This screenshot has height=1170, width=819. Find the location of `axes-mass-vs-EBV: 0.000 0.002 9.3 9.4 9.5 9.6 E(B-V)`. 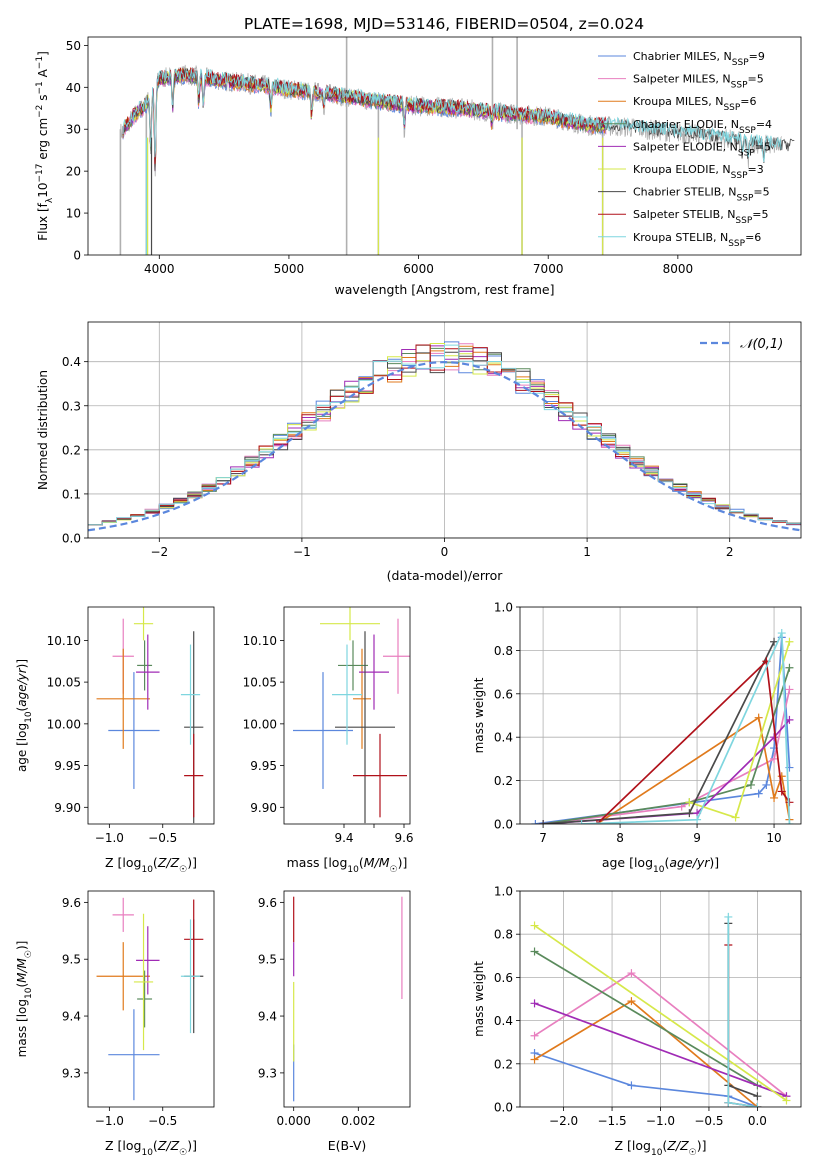

axes-mass-vs-EBV: 0.000 0.002 9.3 9.4 9.5 9.6 E(B-V) is located at coordinates (334, 1021).